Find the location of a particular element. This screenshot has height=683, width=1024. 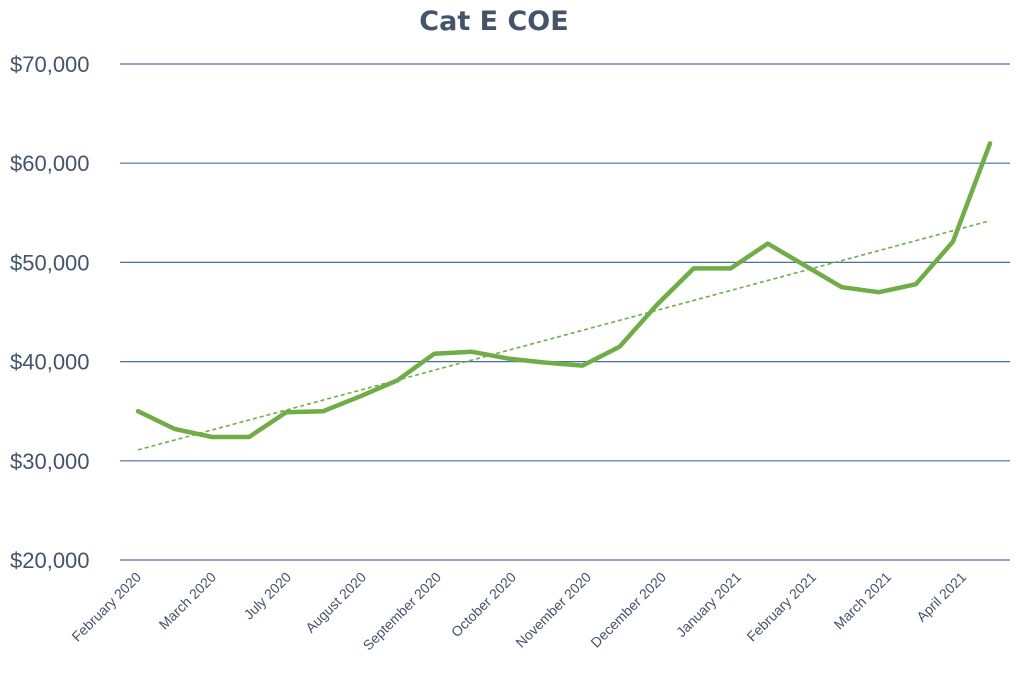

y-tick-label: $30,000 is located at coordinates (50, 461).